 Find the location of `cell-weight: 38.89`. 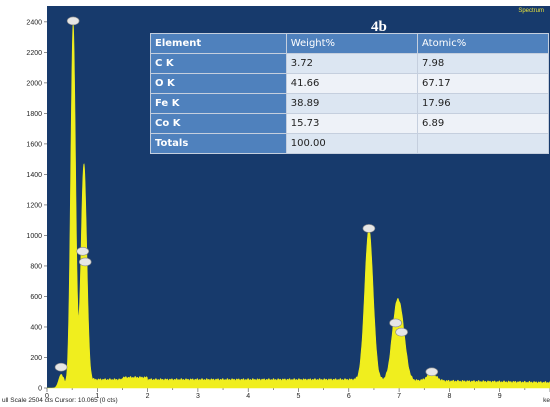

cell-weight: 38.89 is located at coordinates (351, 103).